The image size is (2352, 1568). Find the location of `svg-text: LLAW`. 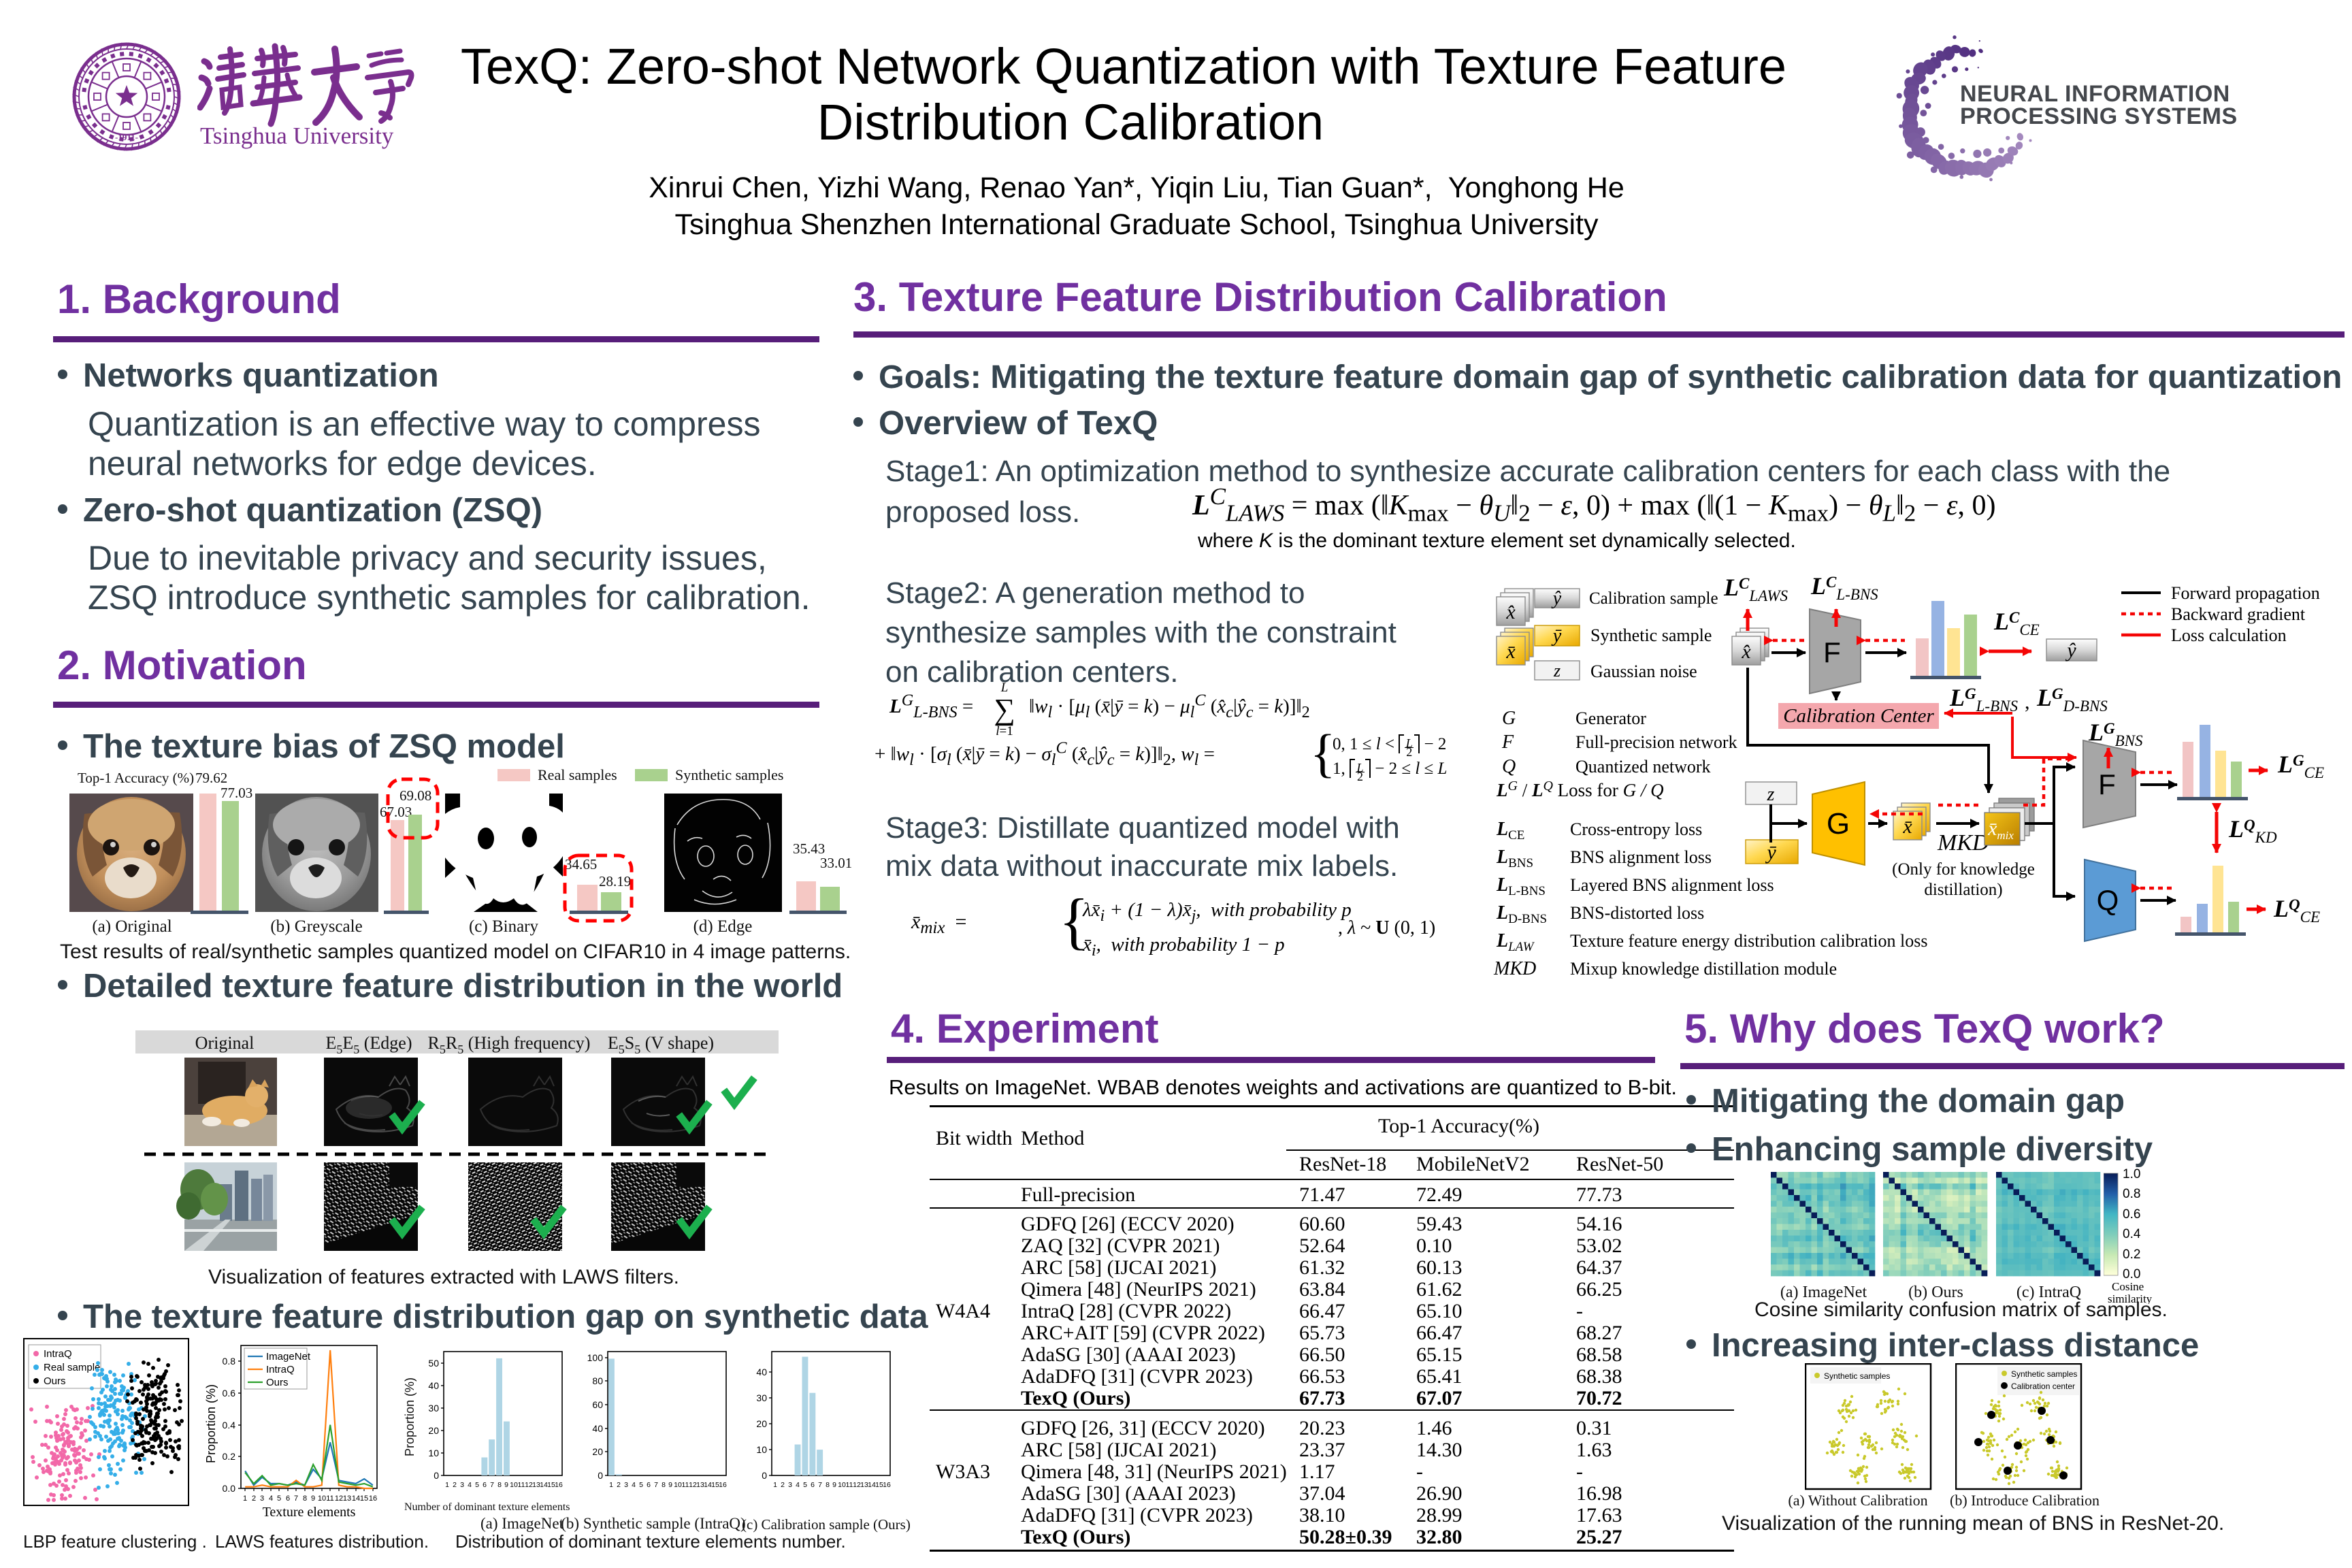

svg-text: LLAW is located at coordinates (1516, 942).